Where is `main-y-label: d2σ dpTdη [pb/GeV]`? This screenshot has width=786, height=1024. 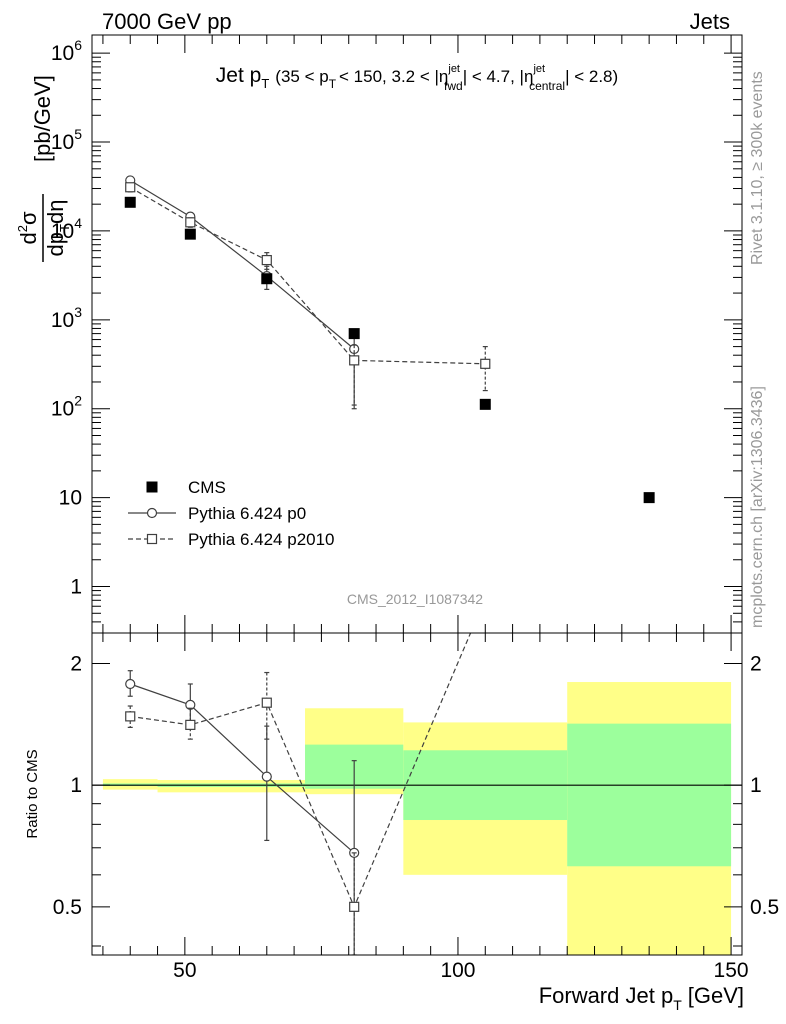 main-y-label: d2σ dpTdη [pb/GeV] is located at coordinates (43, 168).